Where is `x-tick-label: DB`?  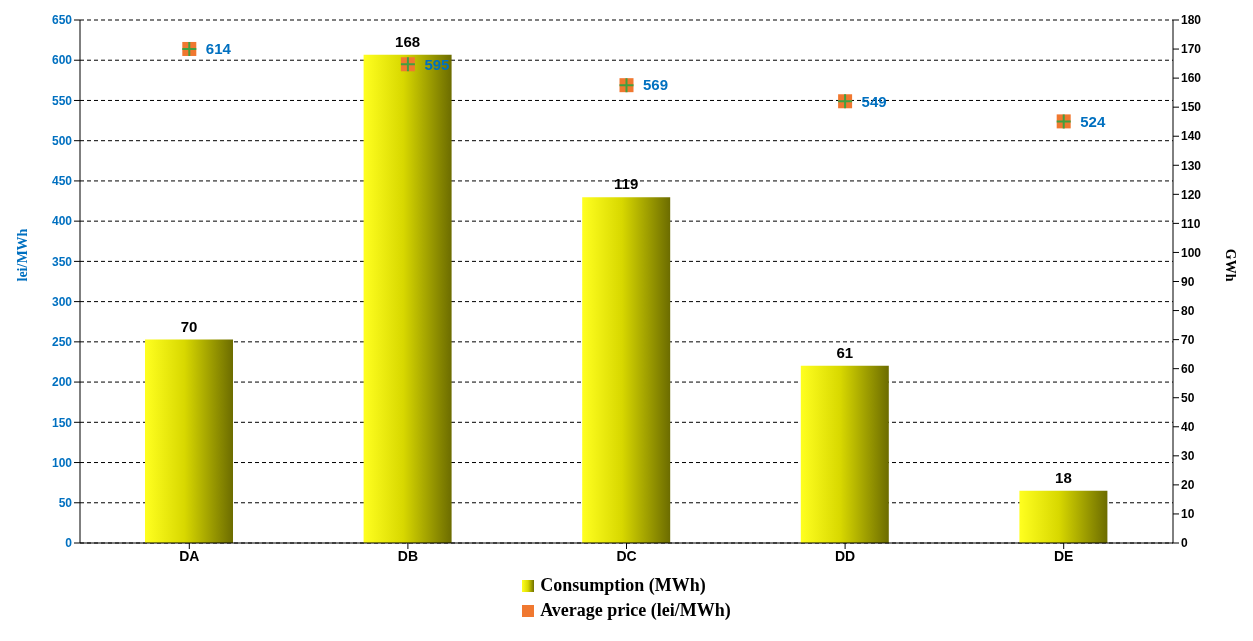
x-tick-label: DB is located at coordinates (408, 555).